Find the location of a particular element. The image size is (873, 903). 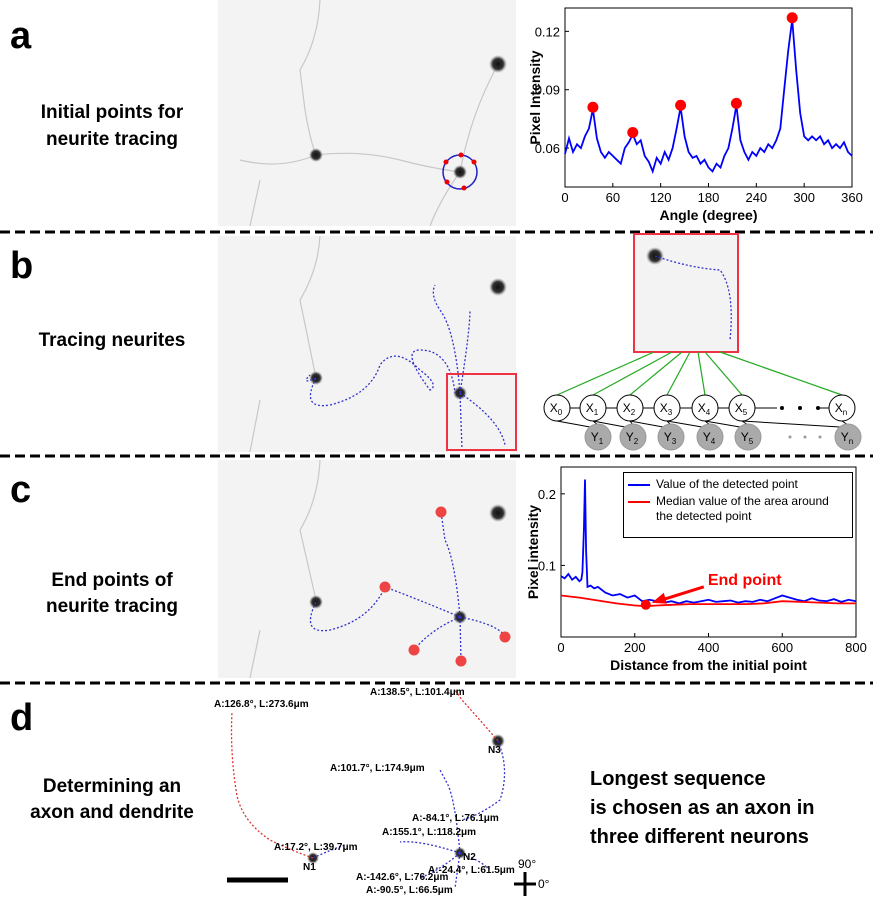

node-label: Y5 is located at coordinates (747, 438).